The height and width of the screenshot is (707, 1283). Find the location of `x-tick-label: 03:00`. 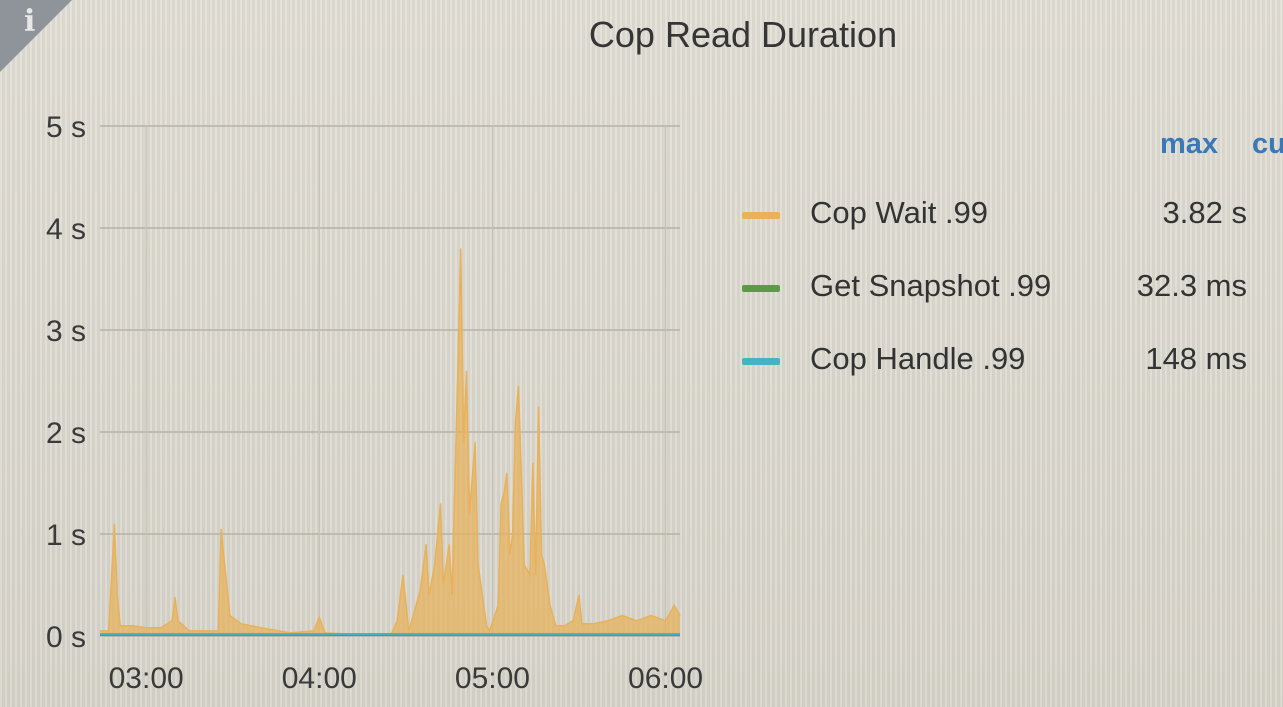

x-tick-label: 03:00 is located at coordinates (146, 678).